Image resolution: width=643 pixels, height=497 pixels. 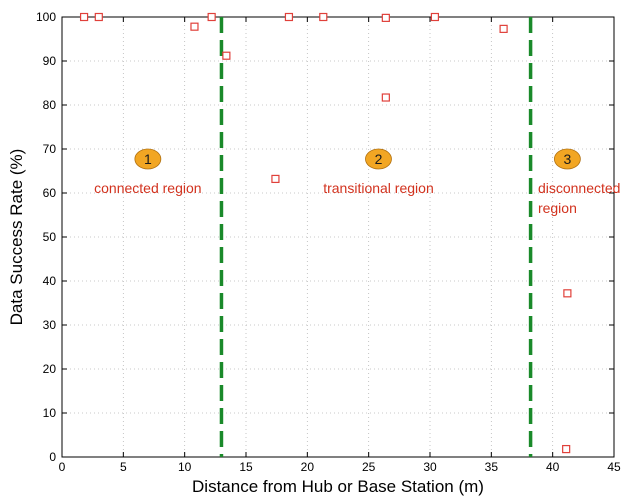 What do you see at coordinates (430, 467) in the screenshot?
I see `x-tick-label: 30` at bounding box center [430, 467].